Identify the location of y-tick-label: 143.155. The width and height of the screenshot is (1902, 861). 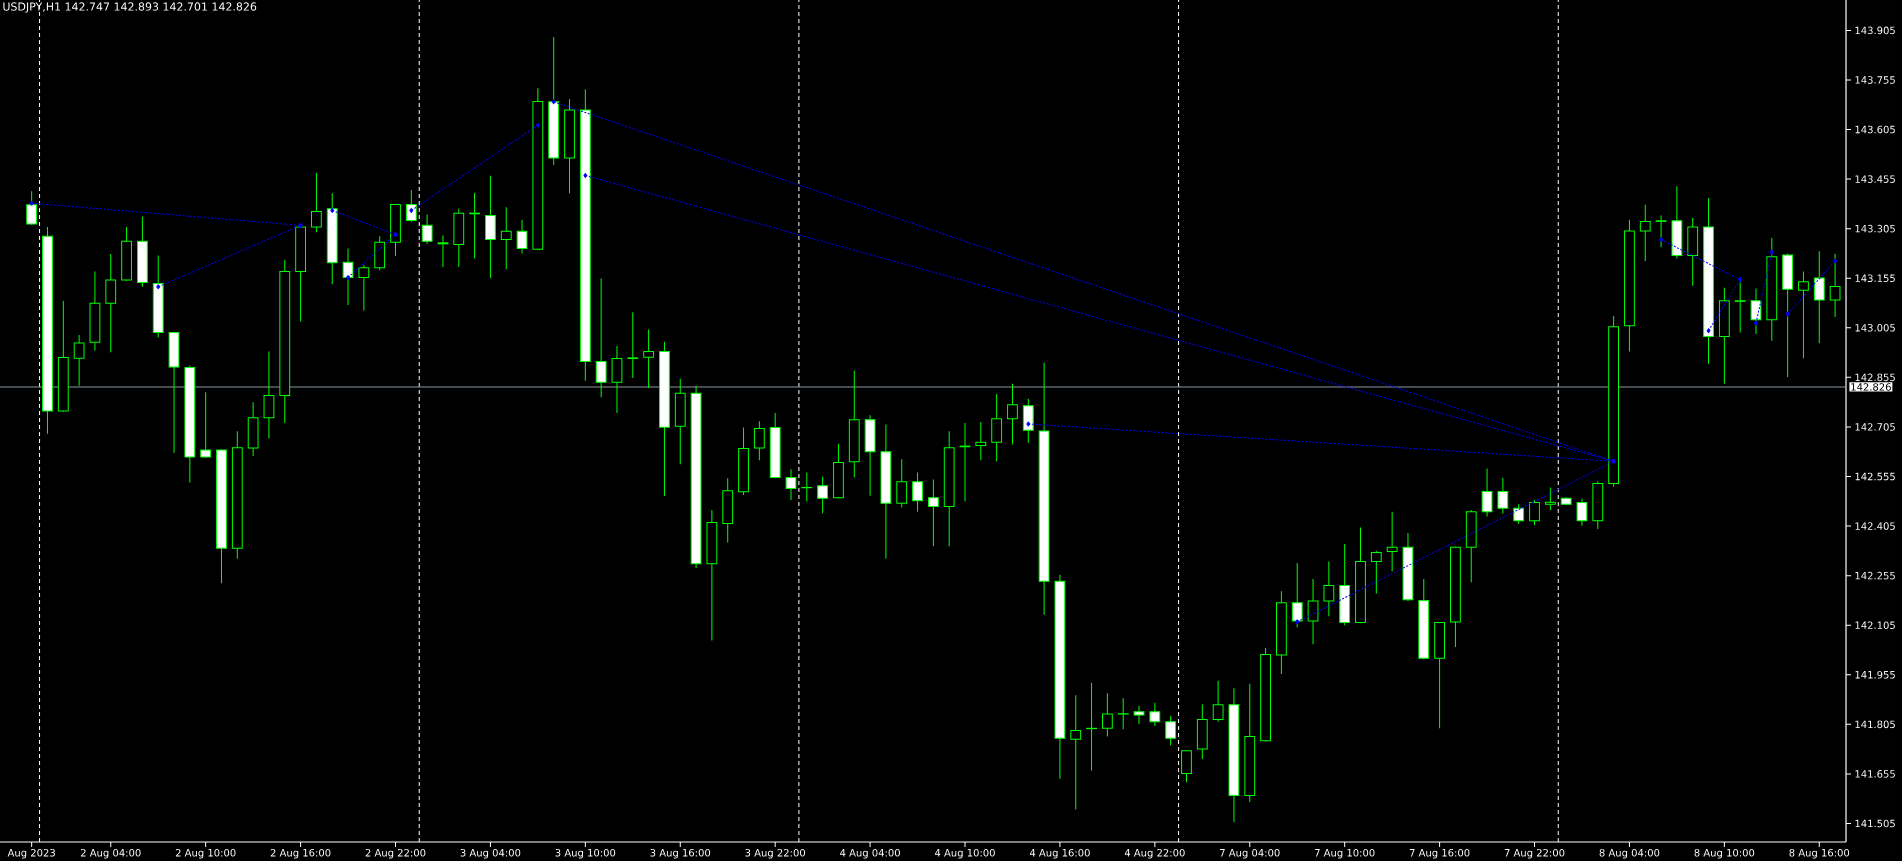
(1875, 278).